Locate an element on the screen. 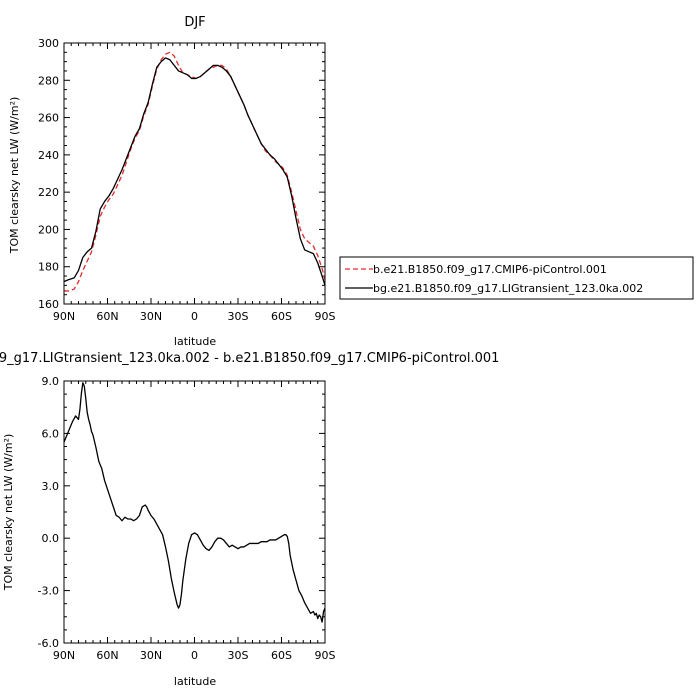  top-x-tick-label: 30N is located at coordinates (151, 316).